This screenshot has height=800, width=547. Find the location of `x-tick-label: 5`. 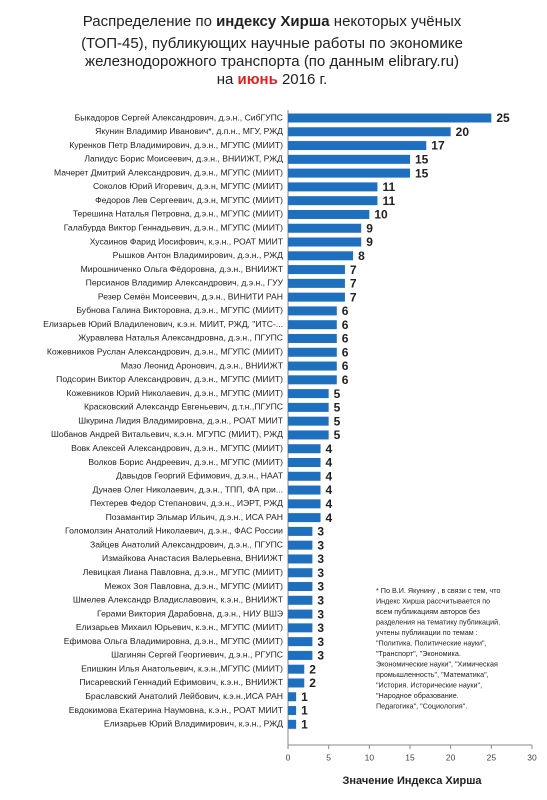

x-tick-label: 5 is located at coordinates (328, 757).